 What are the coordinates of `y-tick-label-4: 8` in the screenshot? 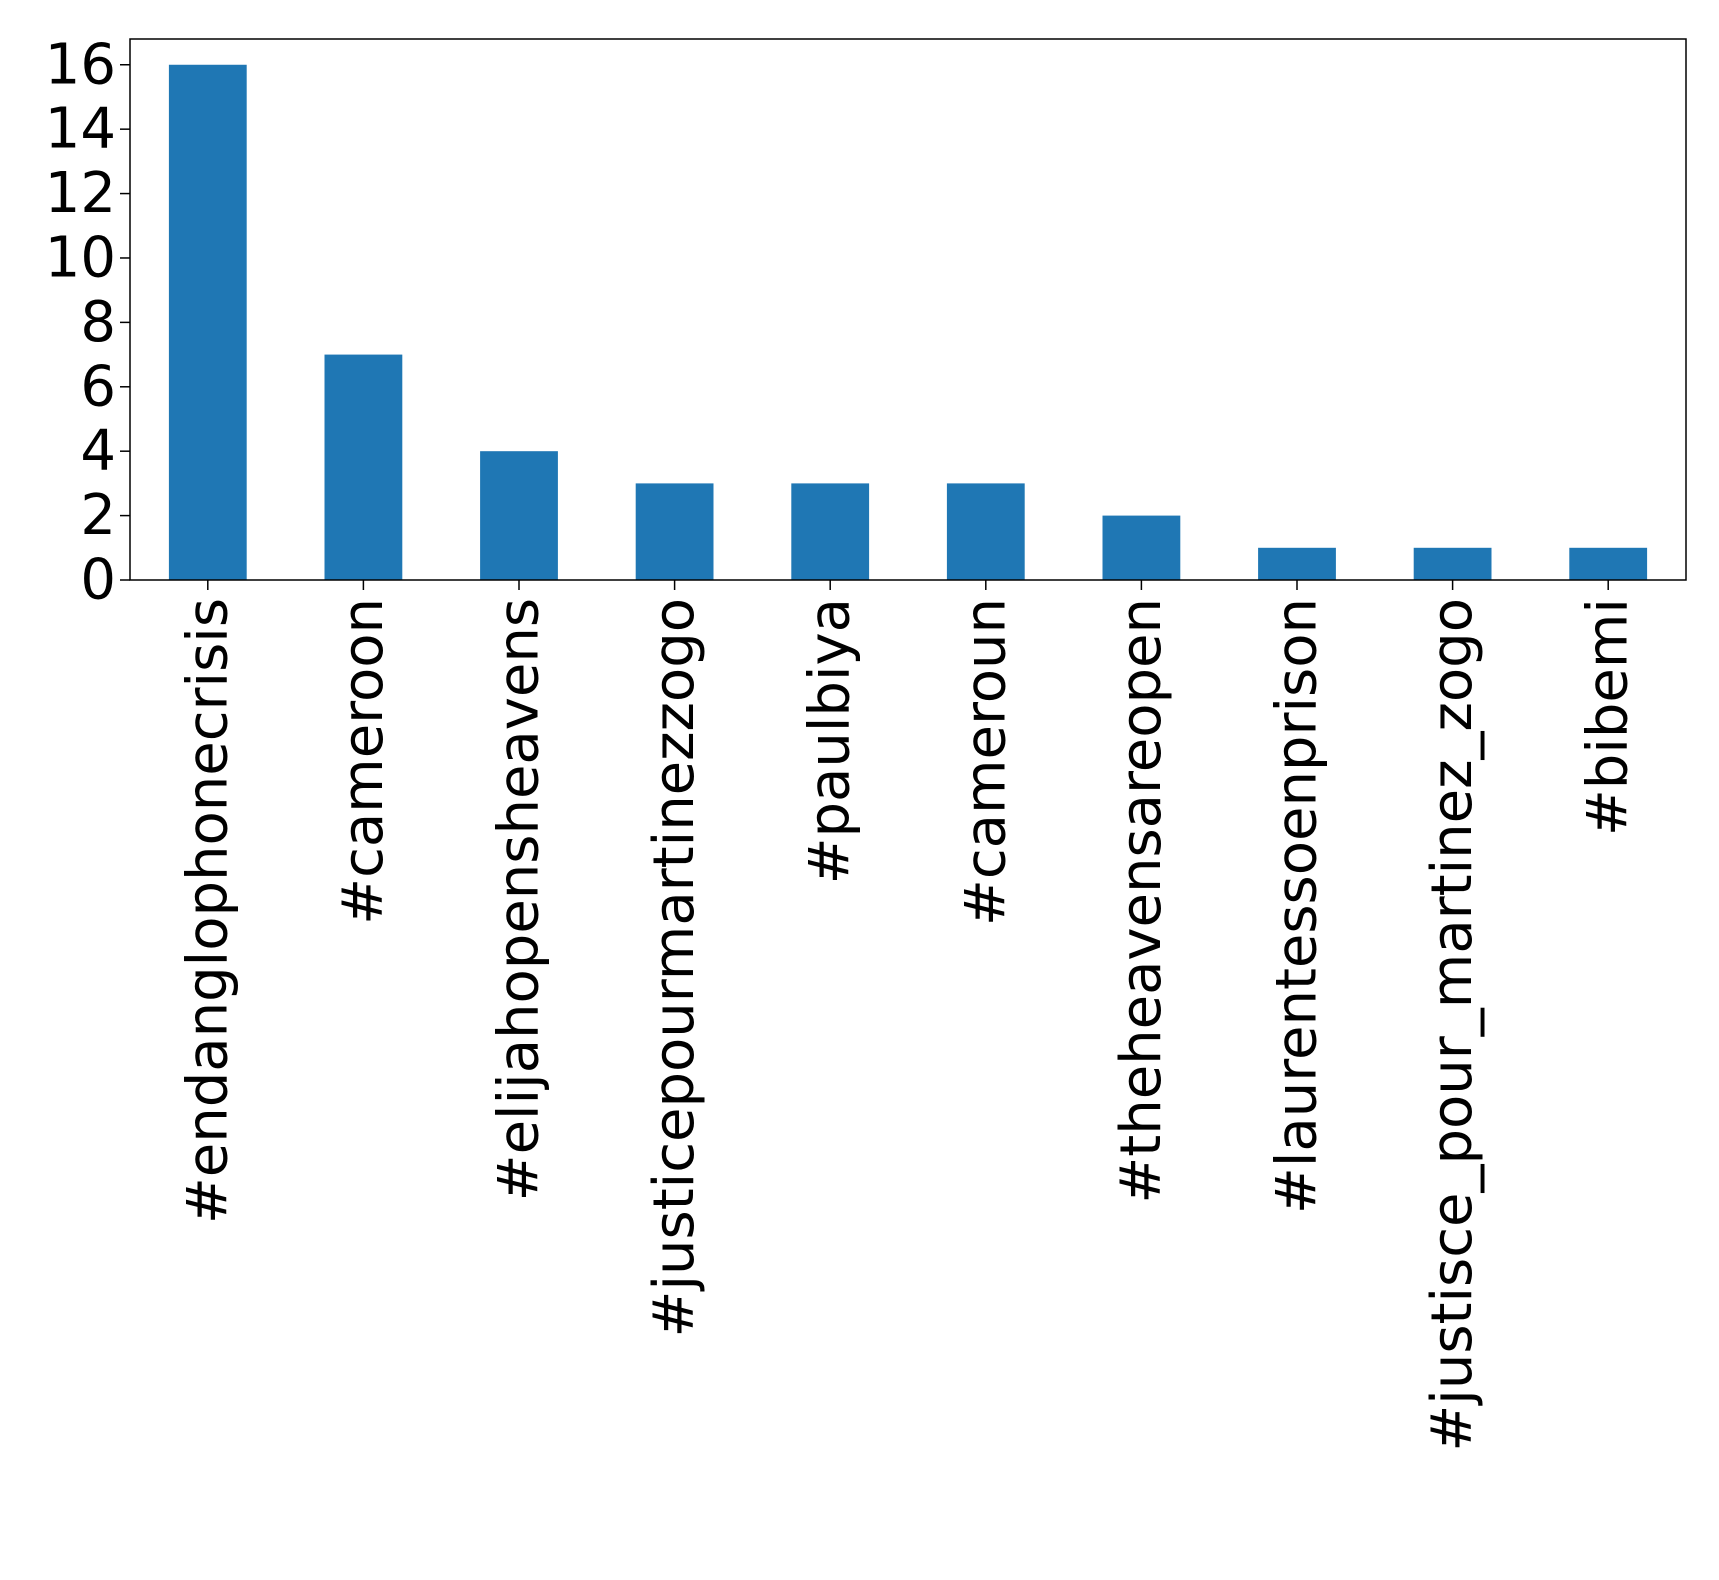 It's located at (98, 322).